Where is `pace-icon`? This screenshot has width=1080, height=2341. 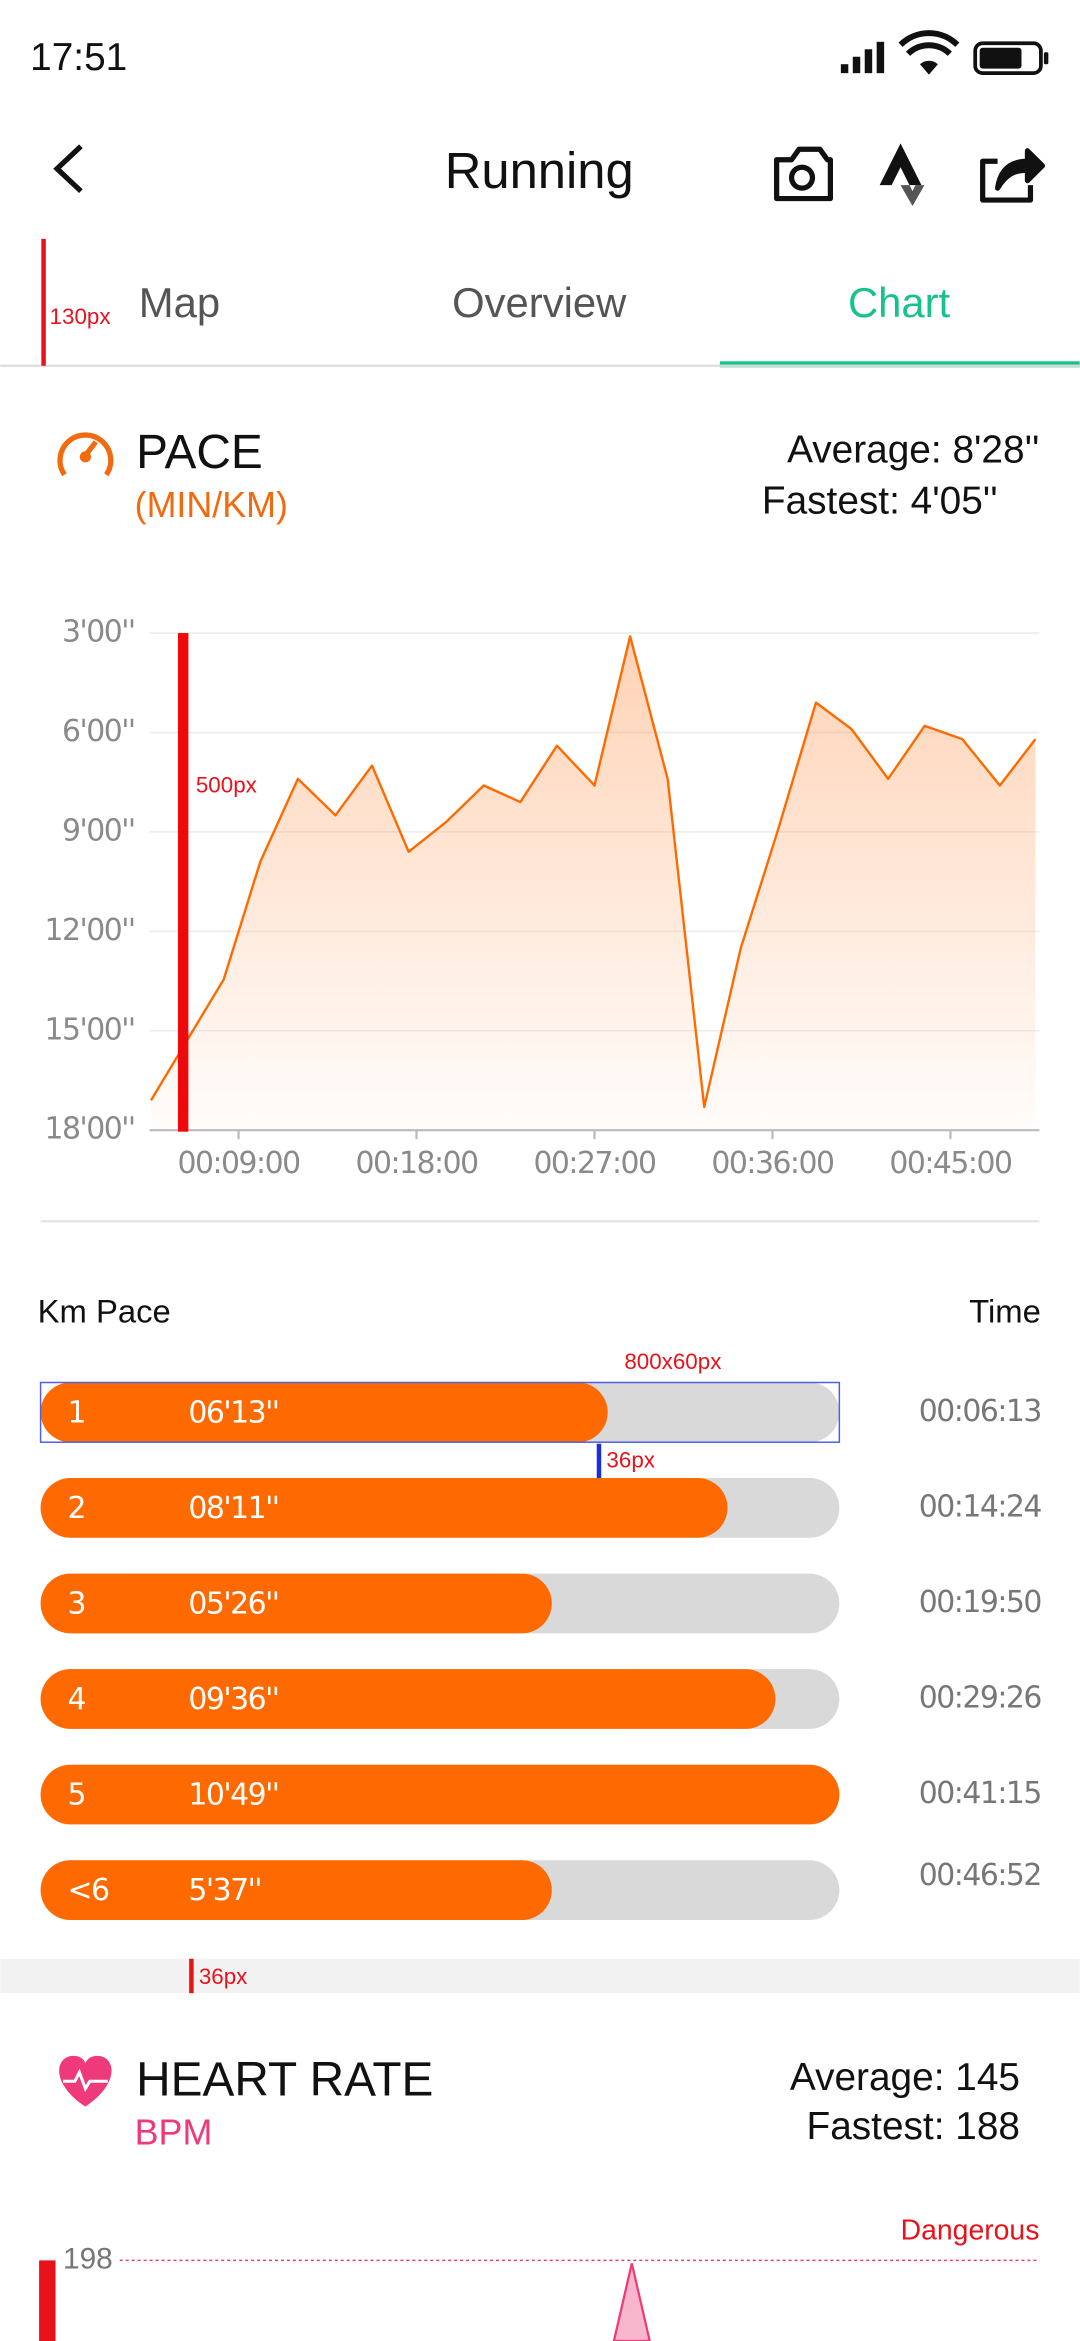 pace-icon is located at coordinates (85, 454).